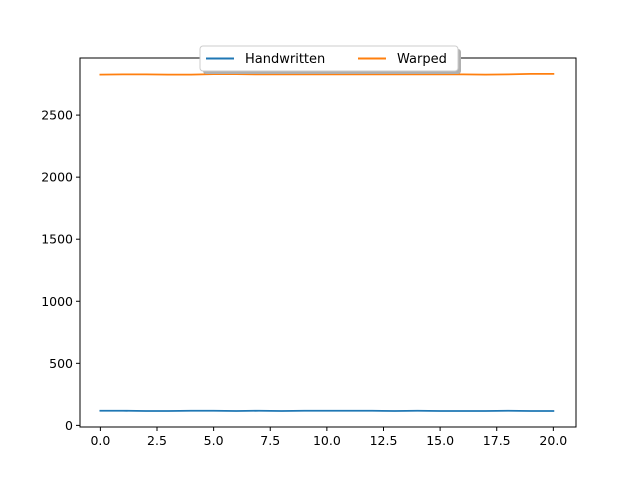  What do you see at coordinates (553, 440) in the screenshot?
I see `x-tick-label: 20.0` at bounding box center [553, 440].